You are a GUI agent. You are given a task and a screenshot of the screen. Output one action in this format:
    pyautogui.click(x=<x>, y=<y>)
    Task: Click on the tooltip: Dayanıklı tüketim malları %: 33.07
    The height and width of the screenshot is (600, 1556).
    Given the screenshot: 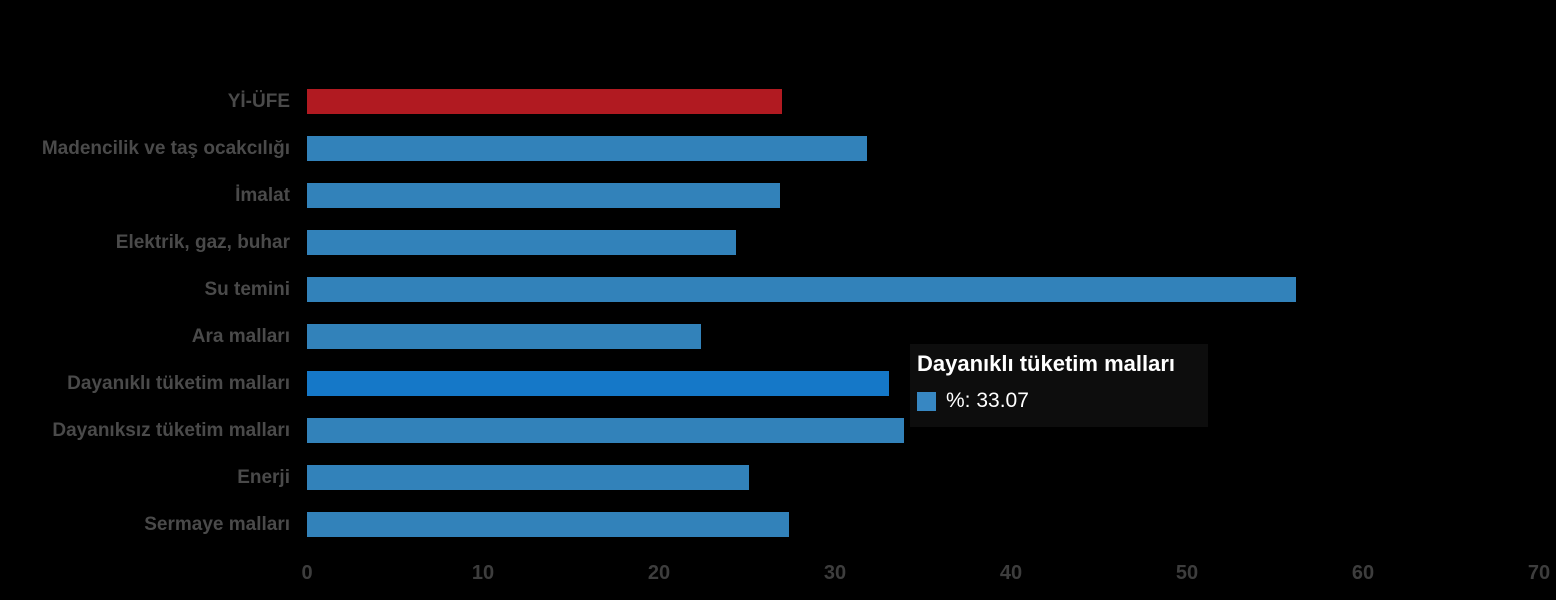 What is the action you would take?
    pyautogui.click(x=1059, y=385)
    